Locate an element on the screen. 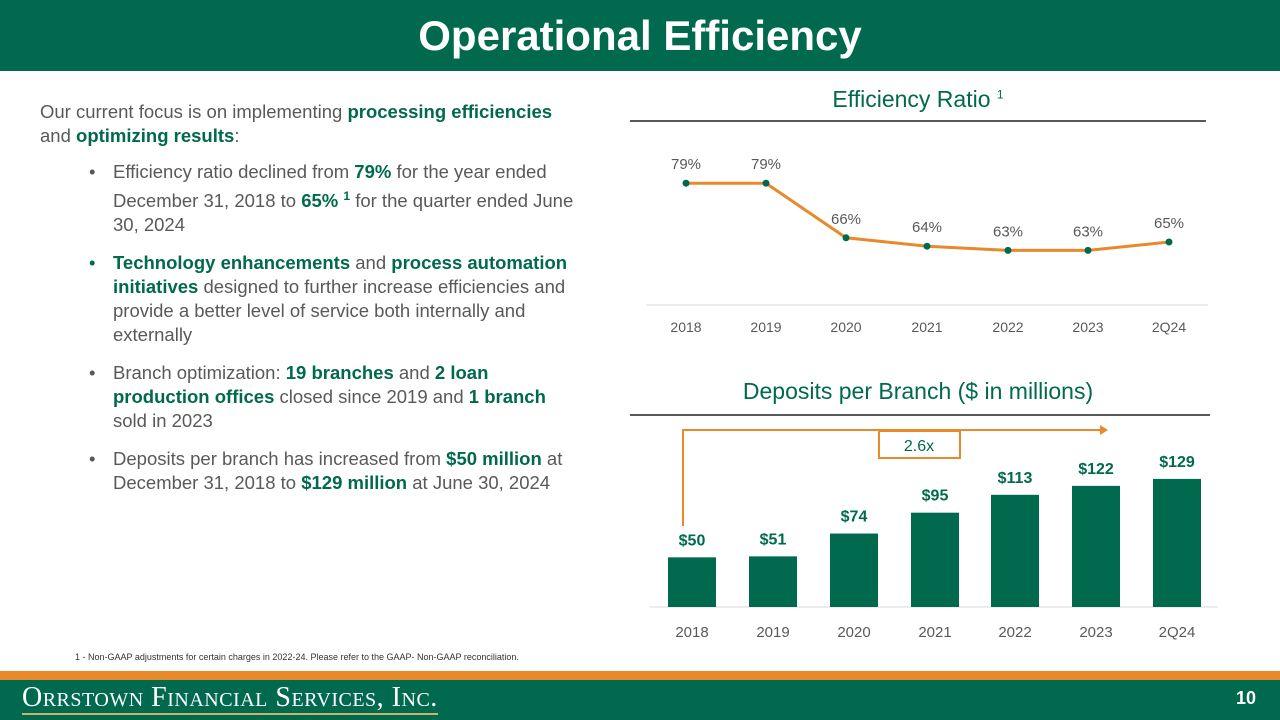  data-label: $95 is located at coordinates (935, 496).